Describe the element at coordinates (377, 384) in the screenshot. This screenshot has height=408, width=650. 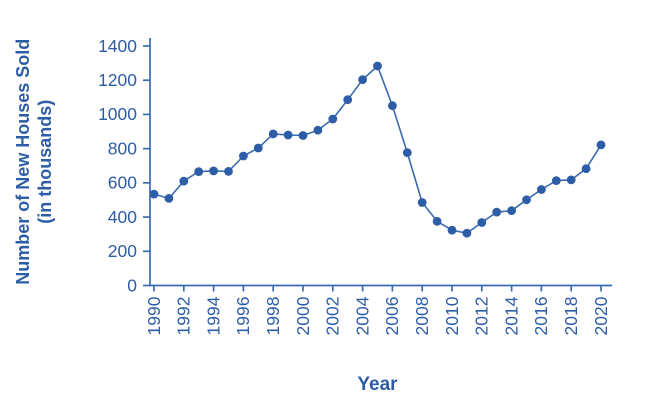
I see `x-axis-title: Year` at that location.